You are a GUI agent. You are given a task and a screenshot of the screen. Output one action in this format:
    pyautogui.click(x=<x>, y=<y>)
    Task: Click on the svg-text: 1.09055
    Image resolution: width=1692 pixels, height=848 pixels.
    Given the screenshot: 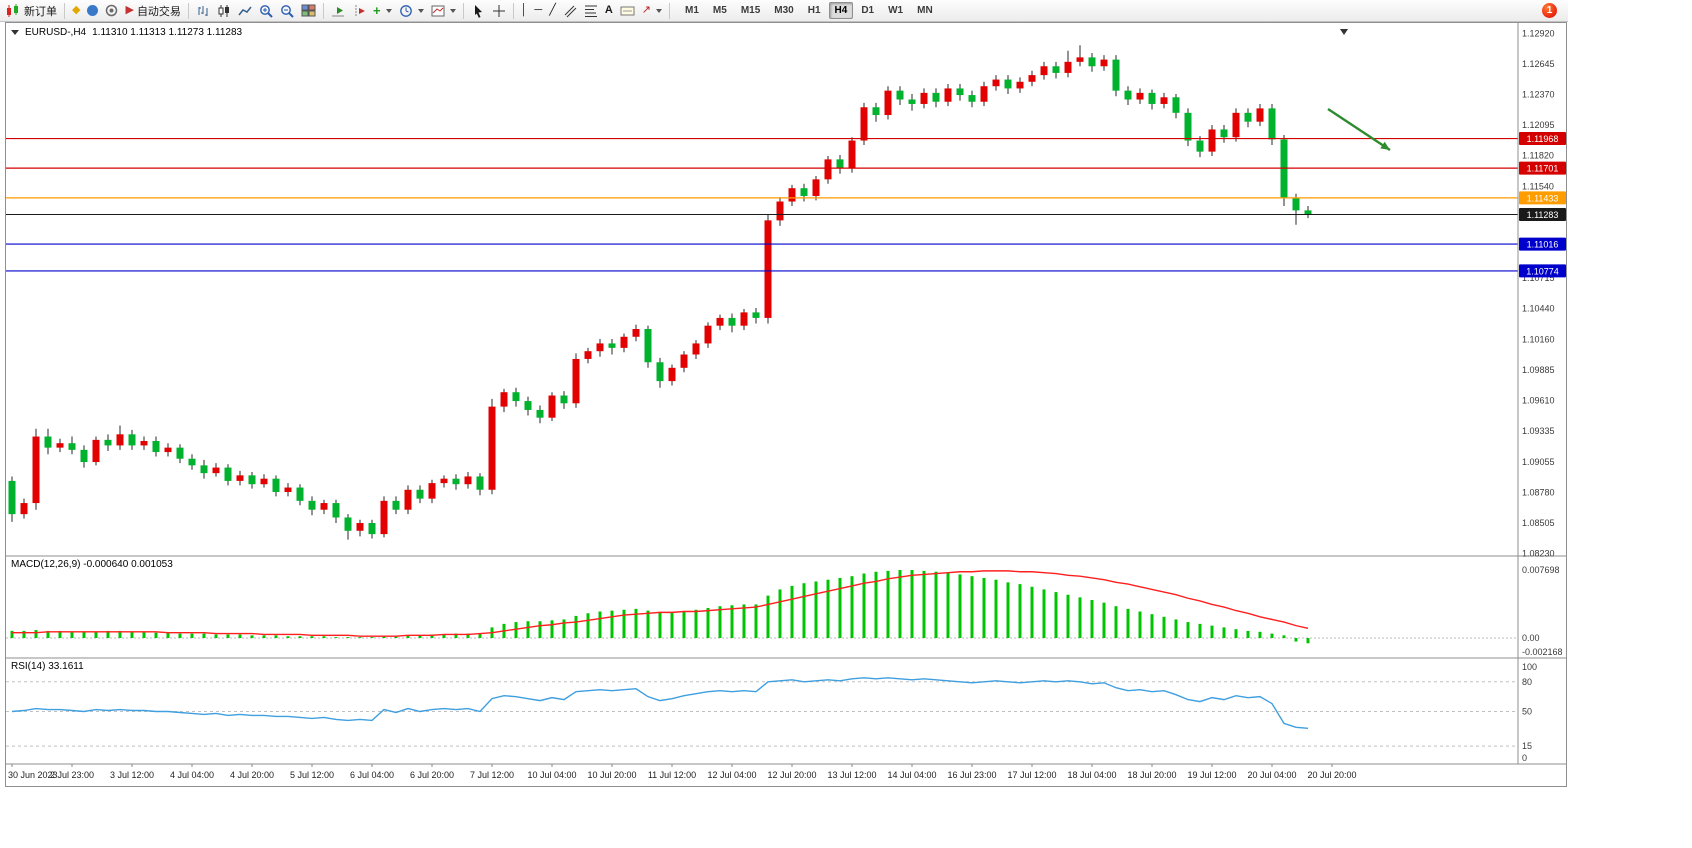 What is the action you would take?
    pyautogui.click(x=1538, y=462)
    